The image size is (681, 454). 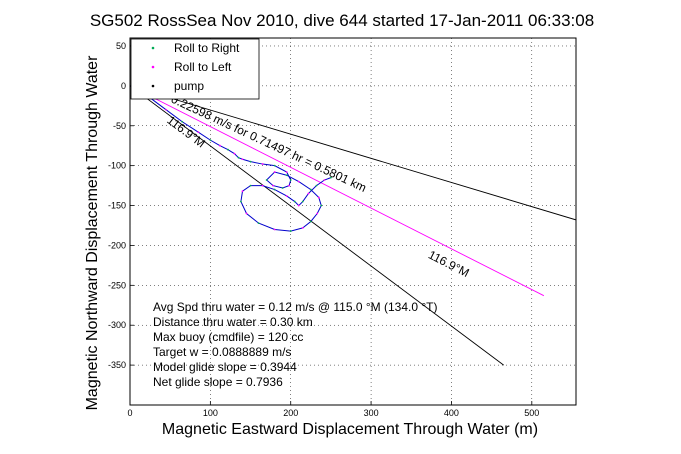 I want to click on legend-entry: Roll to Right, so click(x=207, y=48).